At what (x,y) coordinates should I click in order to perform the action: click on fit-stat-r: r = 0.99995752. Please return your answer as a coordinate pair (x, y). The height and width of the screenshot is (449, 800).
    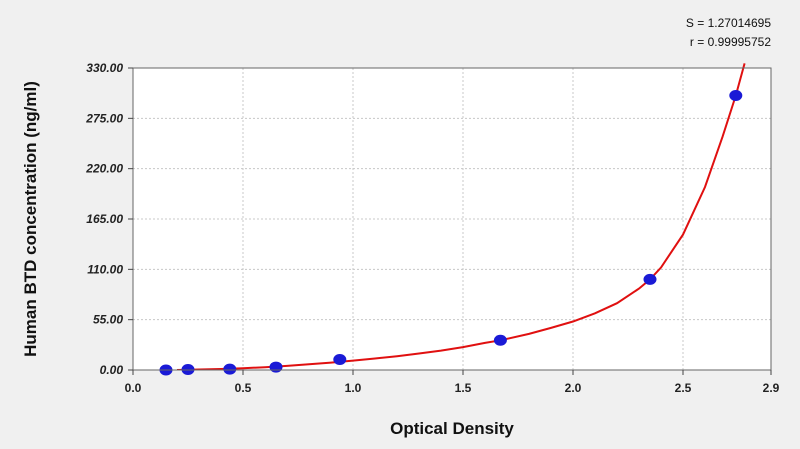
    Looking at the image, I should click on (730, 42).